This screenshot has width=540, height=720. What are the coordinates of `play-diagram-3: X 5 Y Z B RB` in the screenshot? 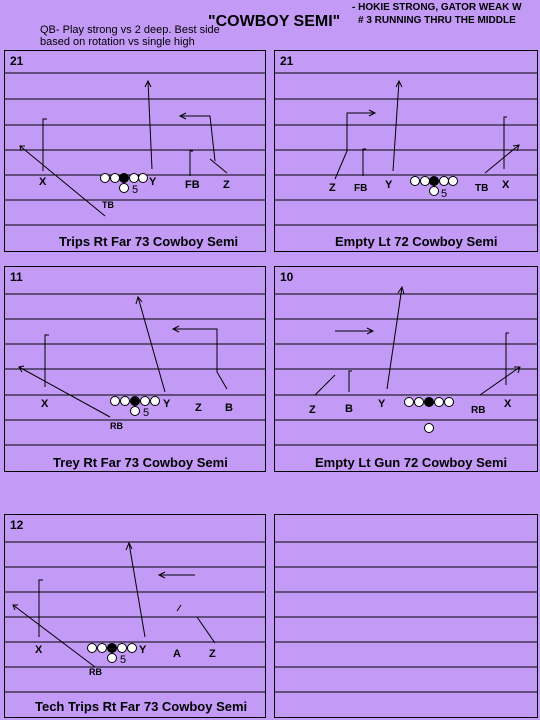 It's located at (135, 369).